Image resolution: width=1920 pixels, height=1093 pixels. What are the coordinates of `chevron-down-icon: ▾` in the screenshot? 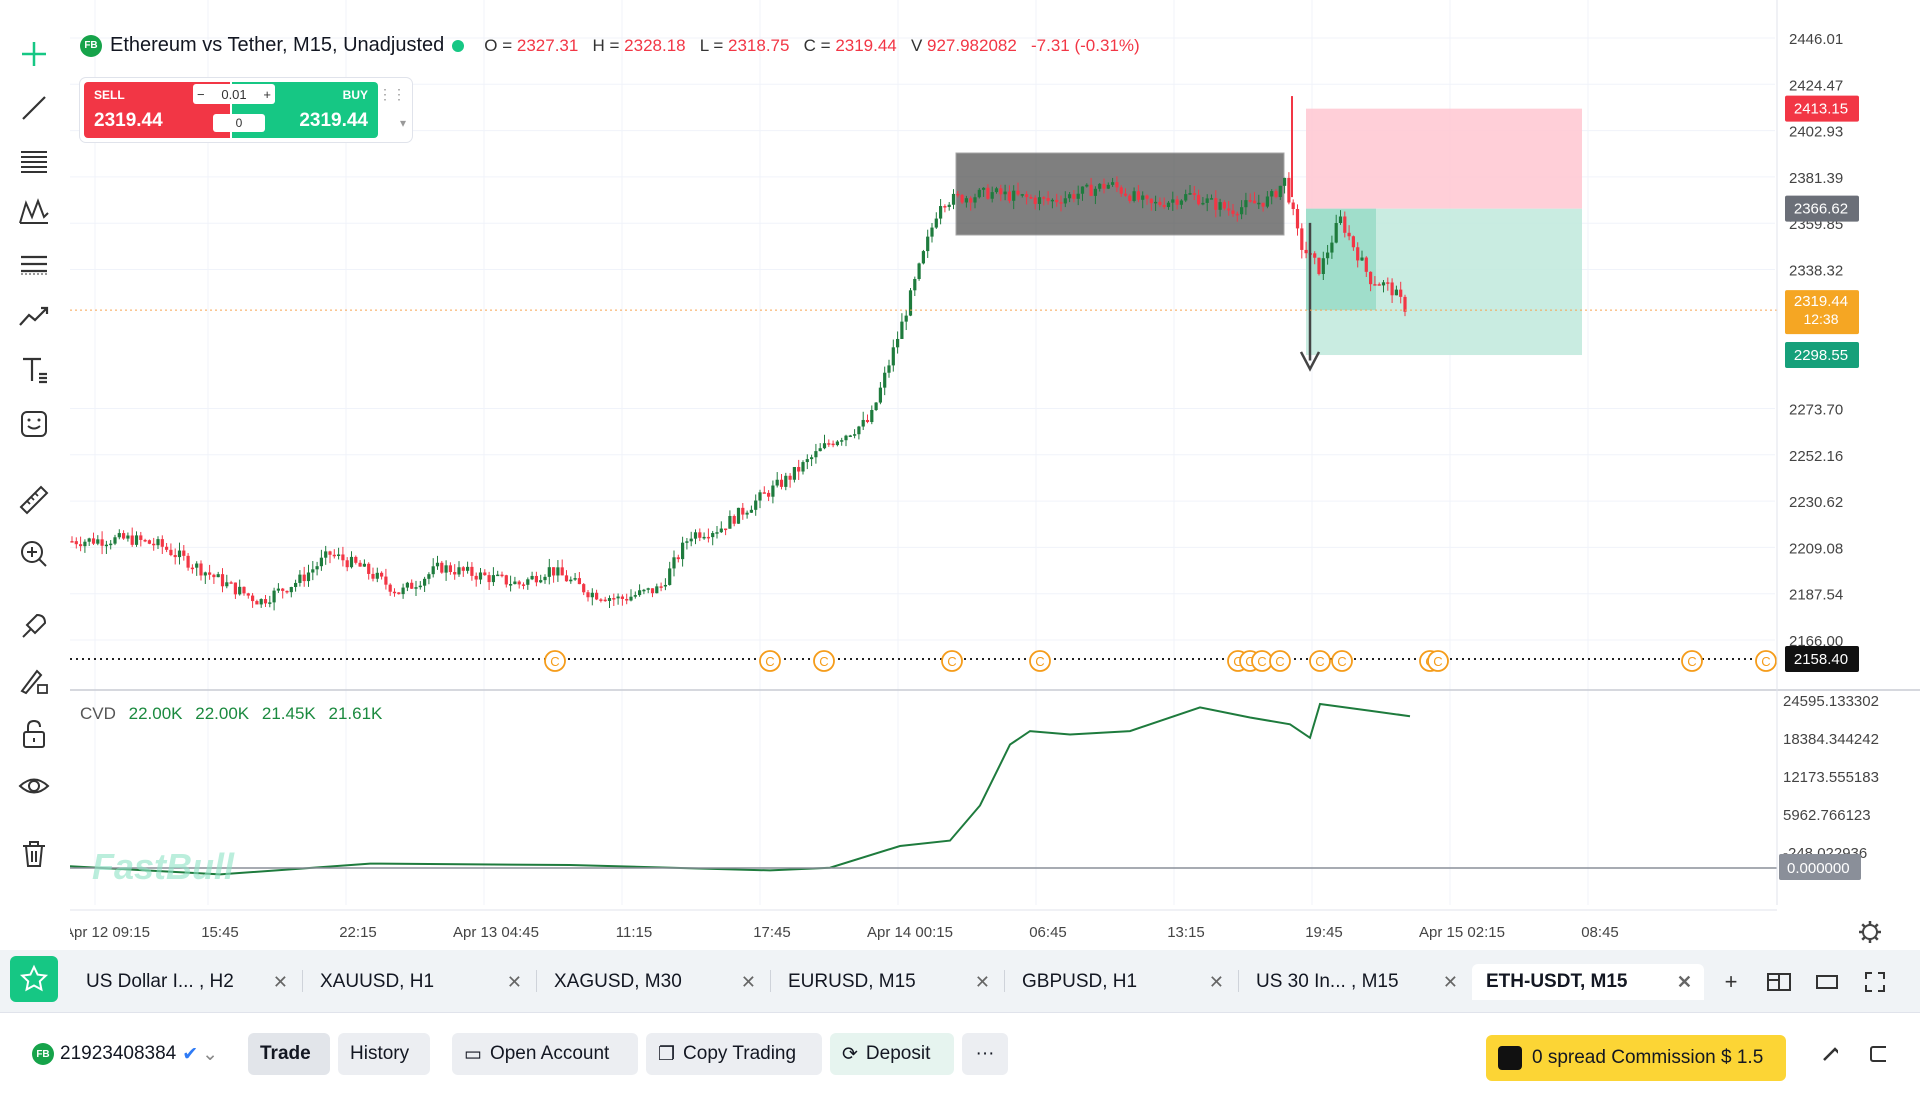 It's located at (402, 123).